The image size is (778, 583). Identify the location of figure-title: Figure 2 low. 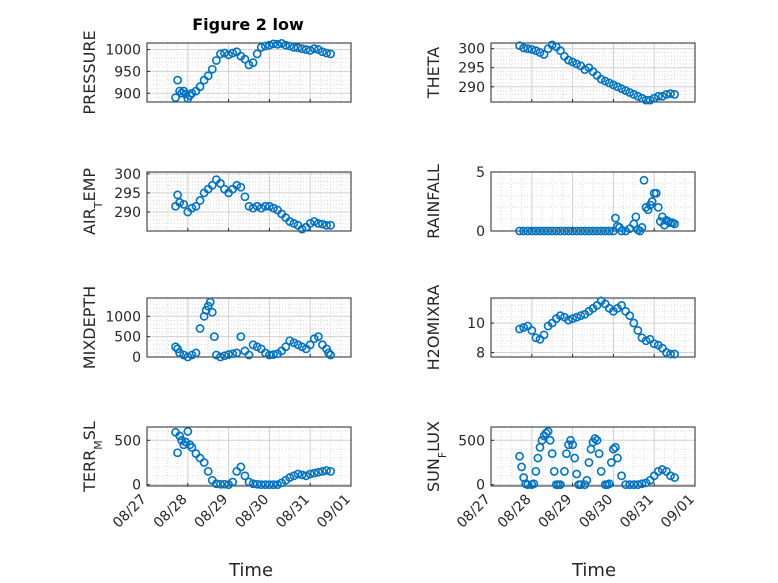
(248, 24).